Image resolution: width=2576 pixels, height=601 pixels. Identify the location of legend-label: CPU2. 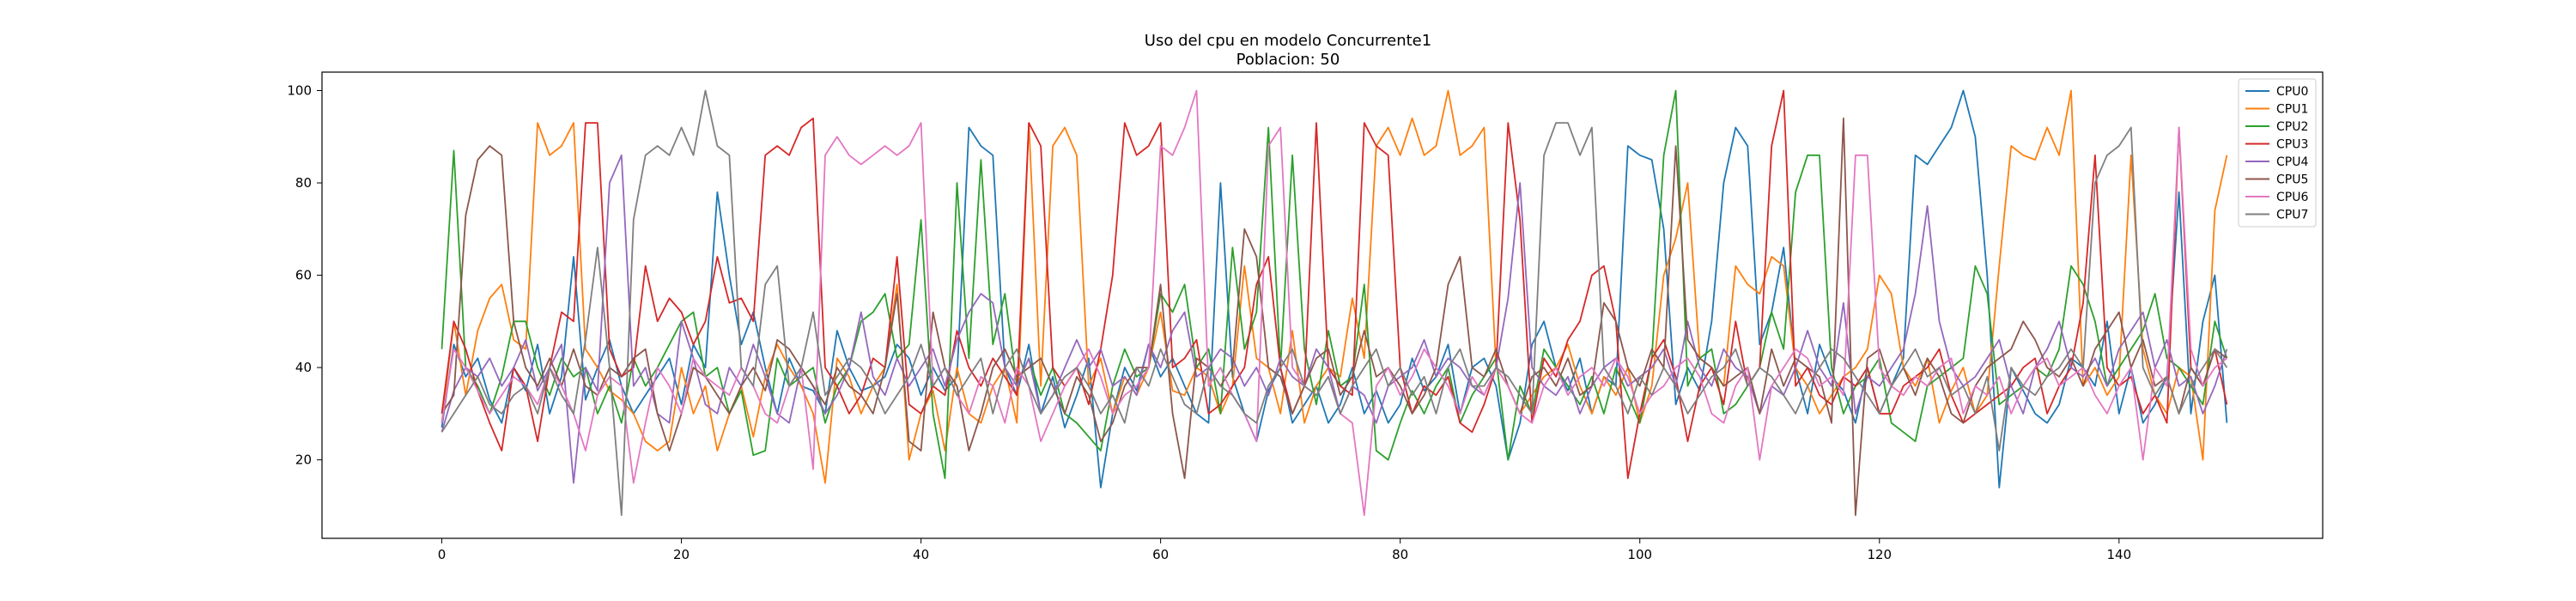
(2292, 127).